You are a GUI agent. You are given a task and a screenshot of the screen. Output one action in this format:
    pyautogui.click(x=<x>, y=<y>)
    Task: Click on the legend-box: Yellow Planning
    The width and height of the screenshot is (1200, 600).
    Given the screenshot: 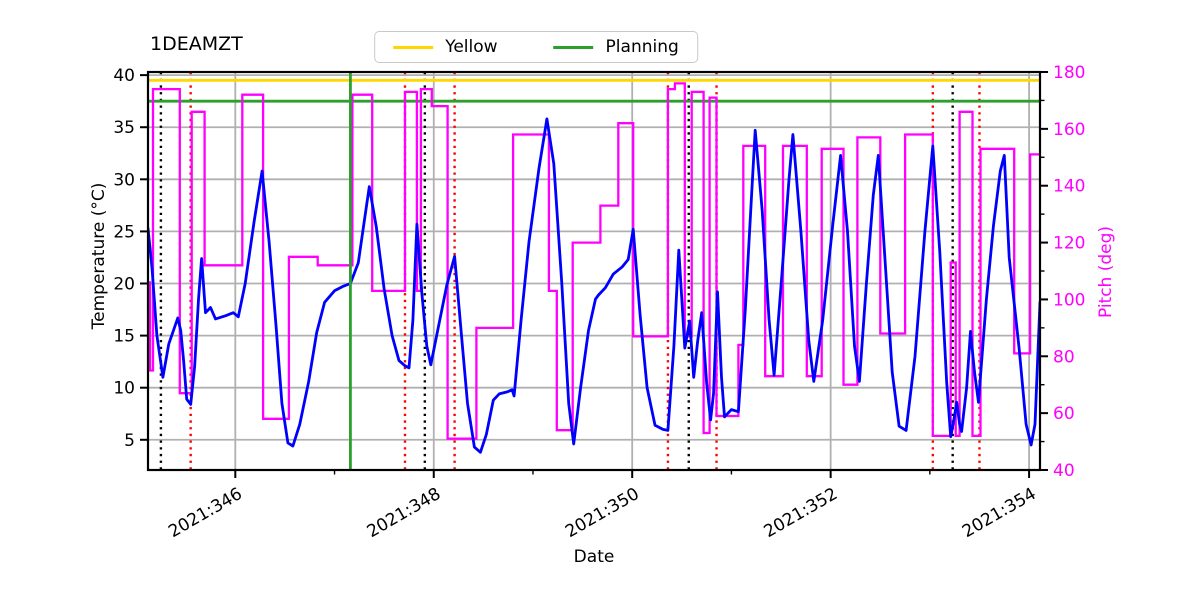 What is the action you would take?
    pyautogui.click(x=536, y=47)
    